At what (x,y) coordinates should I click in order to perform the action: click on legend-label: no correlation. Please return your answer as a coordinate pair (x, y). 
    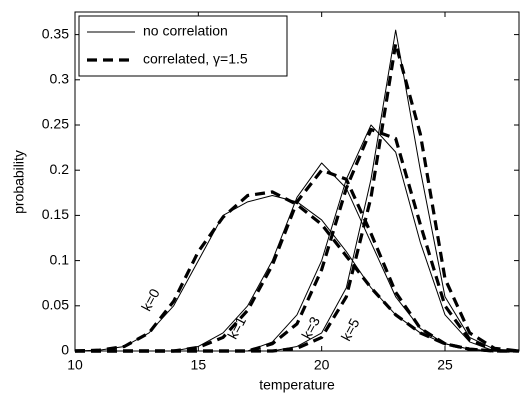
    Looking at the image, I should click on (185, 31).